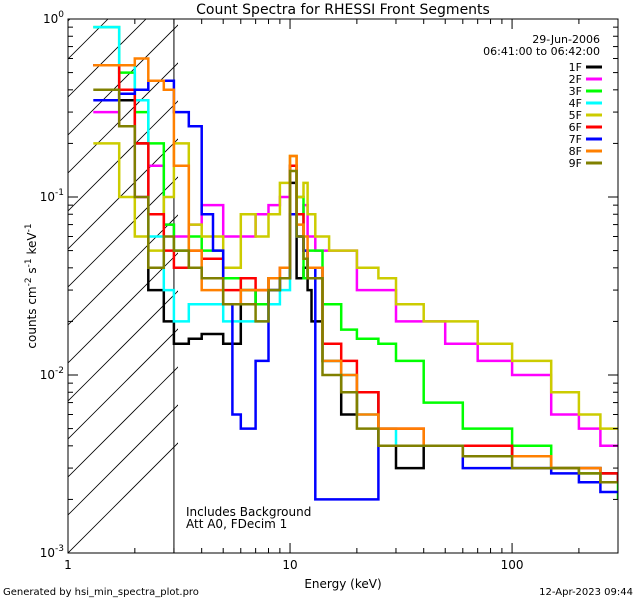 The image size is (640, 600). I want to click on x-tick-label: 100, so click(512, 565).